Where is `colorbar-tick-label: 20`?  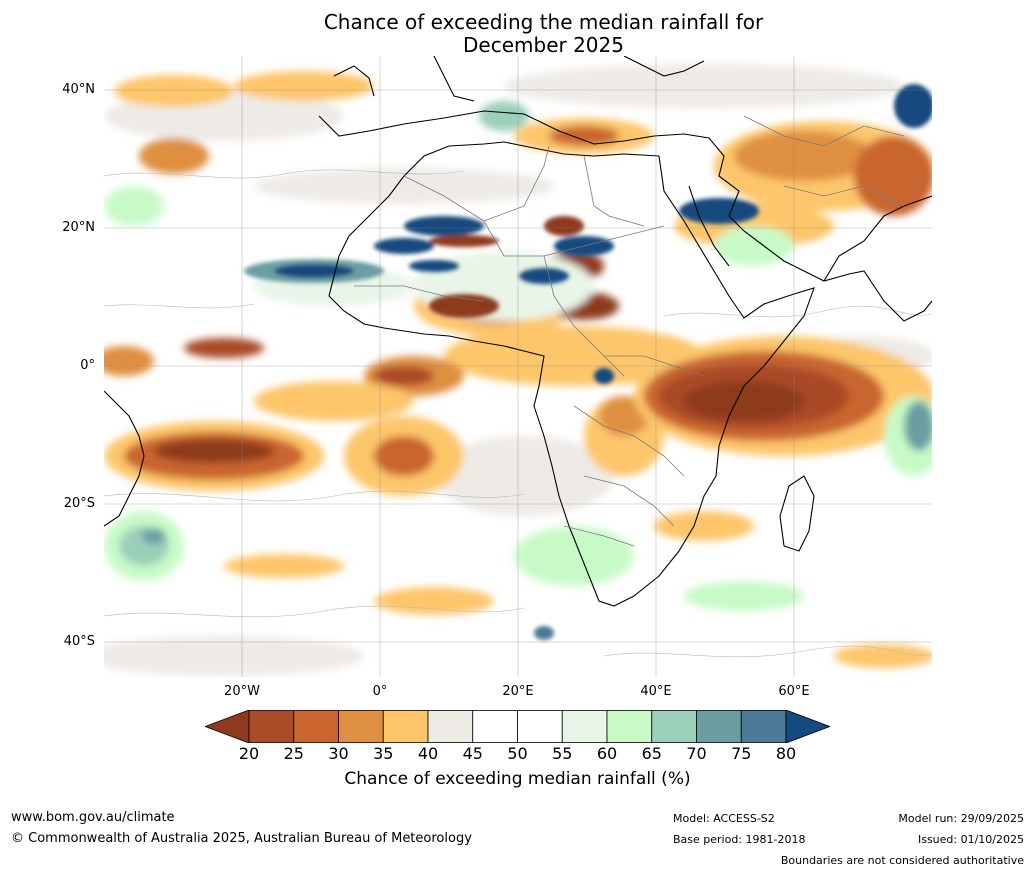 colorbar-tick-label: 20 is located at coordinates (249, 753).